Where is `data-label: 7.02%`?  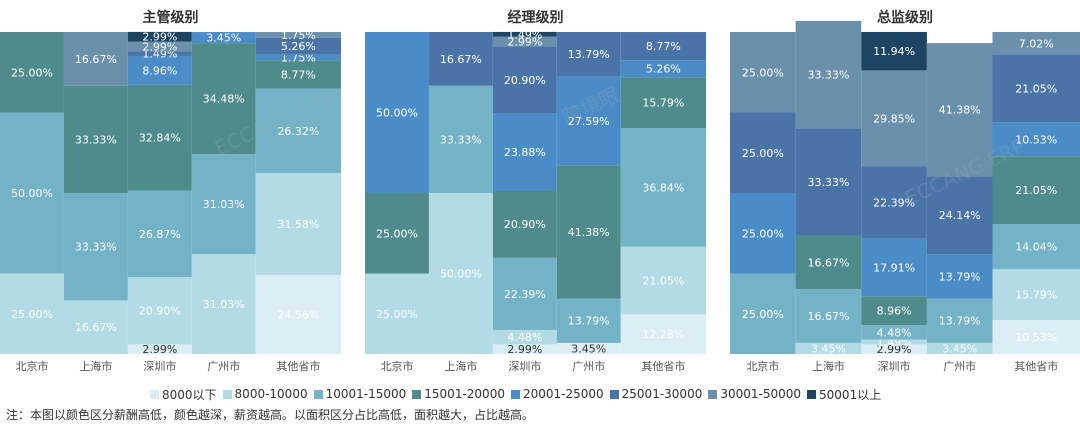 data-label: 7.02% is located at coordinates (1036, 43).